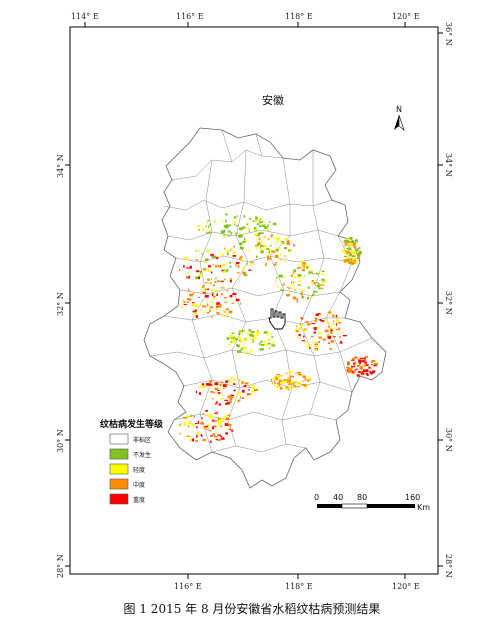  I want to click on legend-label: 轻度, so click(139, 470).